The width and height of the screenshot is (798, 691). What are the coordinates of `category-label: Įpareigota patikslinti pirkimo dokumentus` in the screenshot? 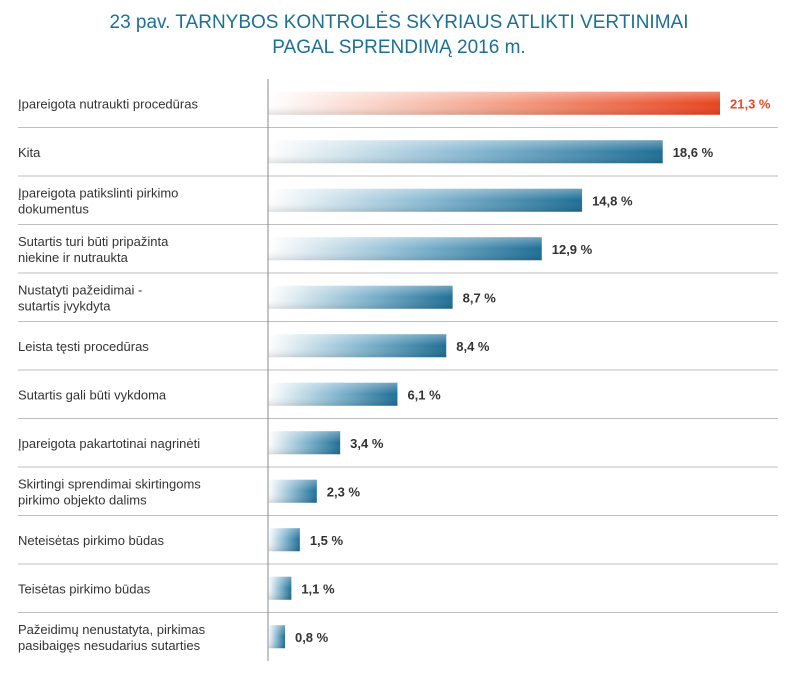 It's located at (98, 200).